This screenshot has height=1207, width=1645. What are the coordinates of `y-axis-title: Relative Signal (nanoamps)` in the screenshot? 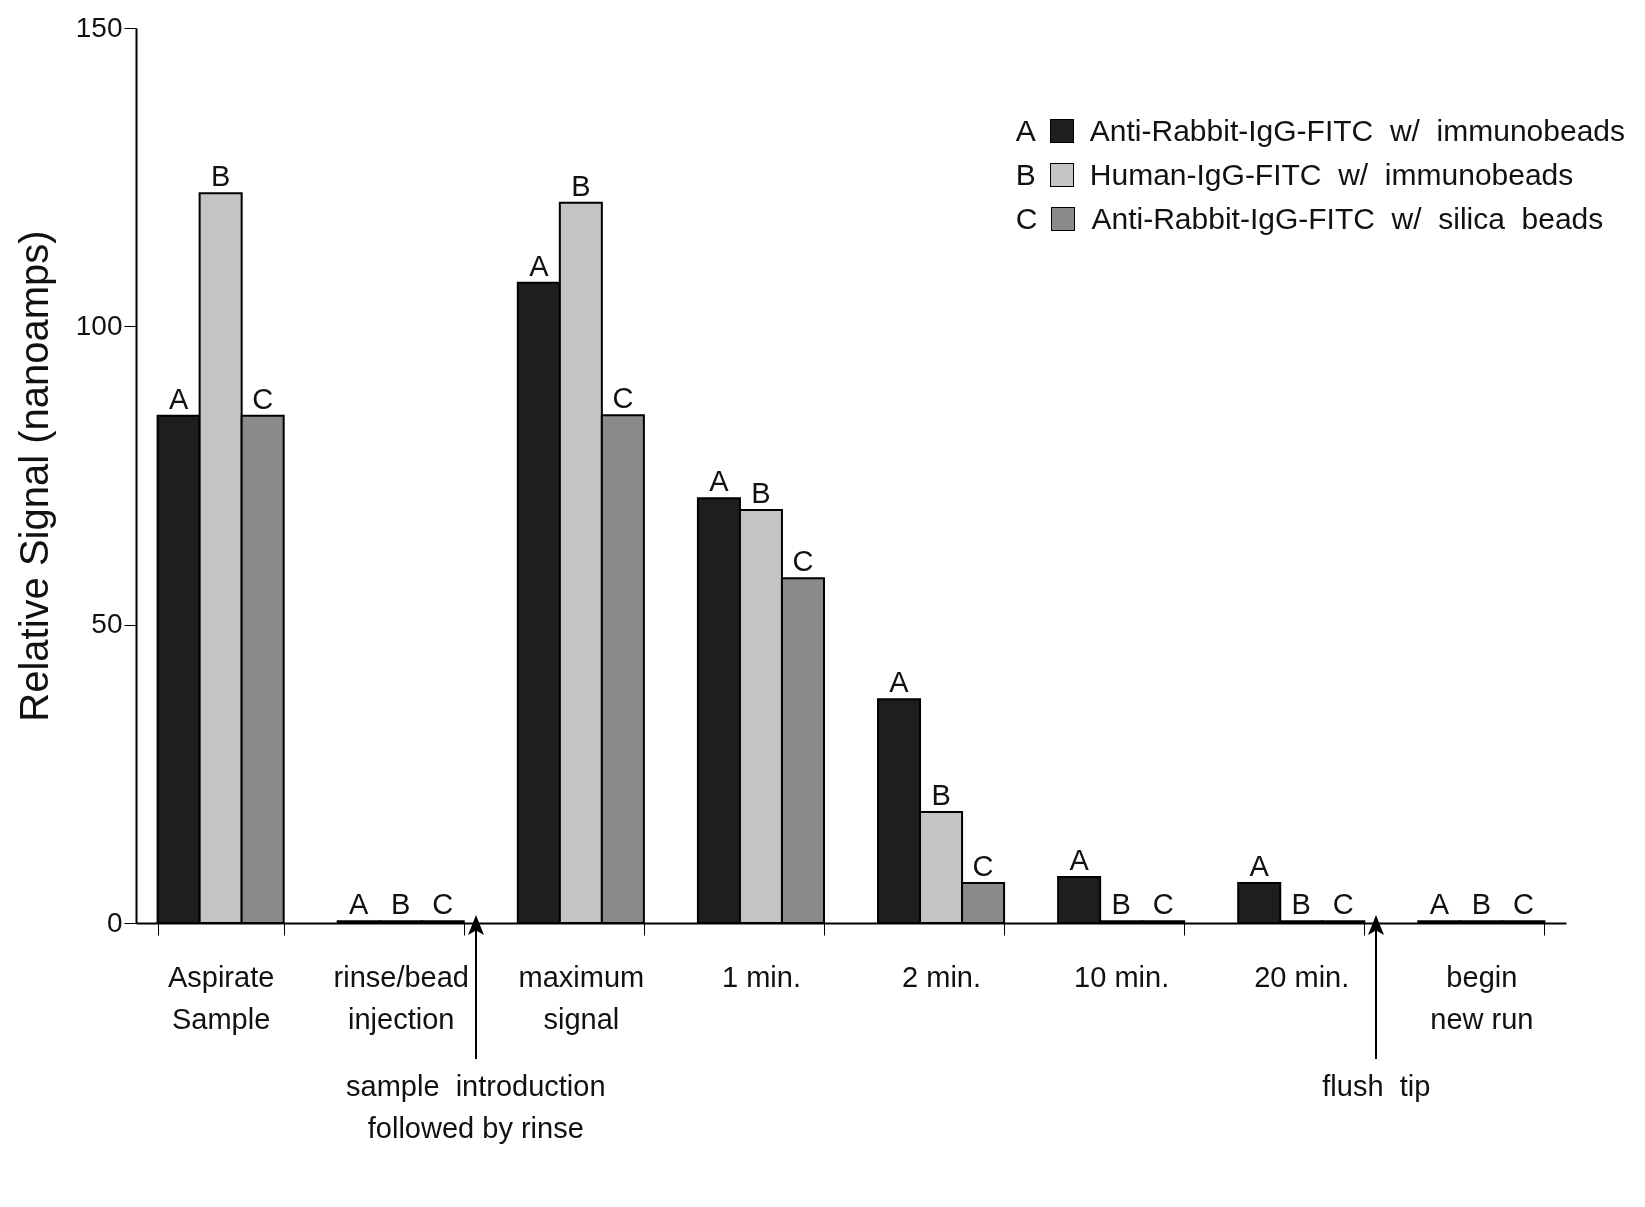 It's located at (33, 476).